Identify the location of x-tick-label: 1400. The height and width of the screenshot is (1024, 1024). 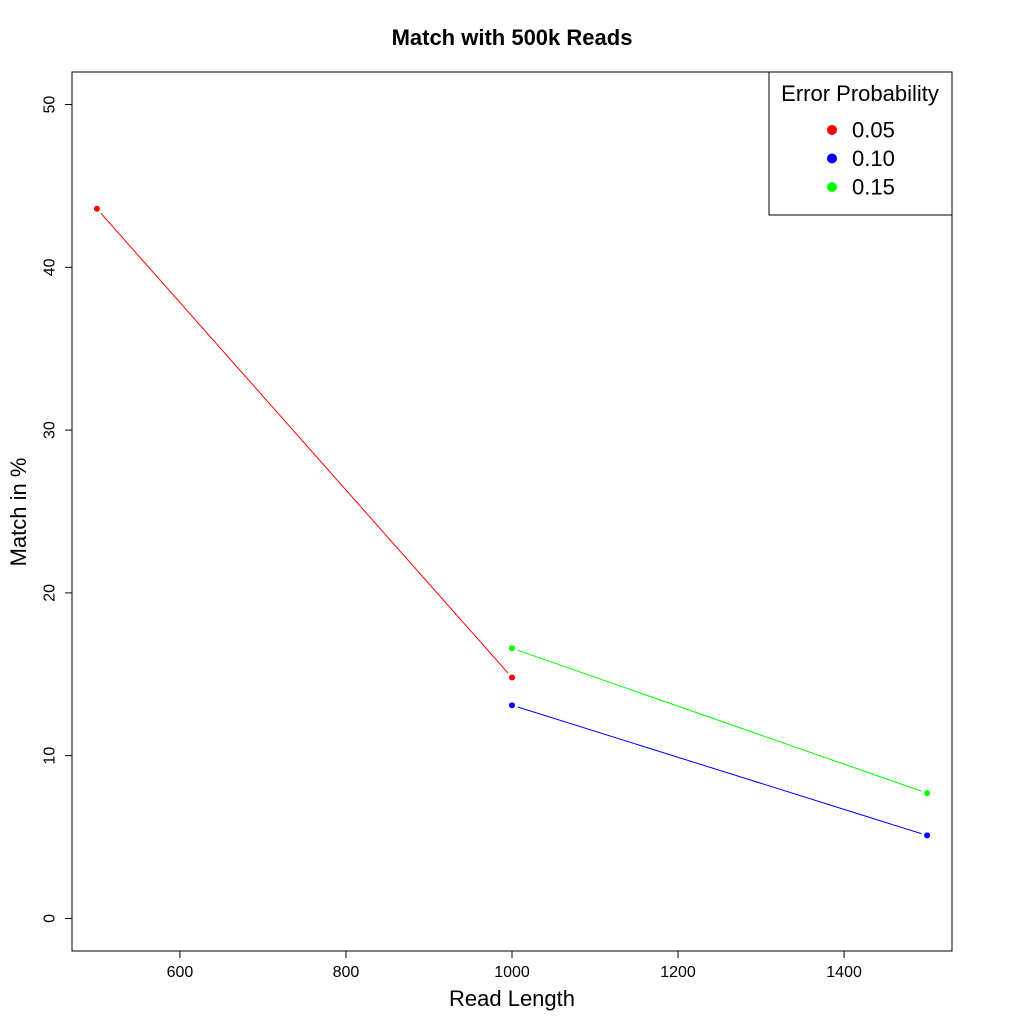
(844, 972).